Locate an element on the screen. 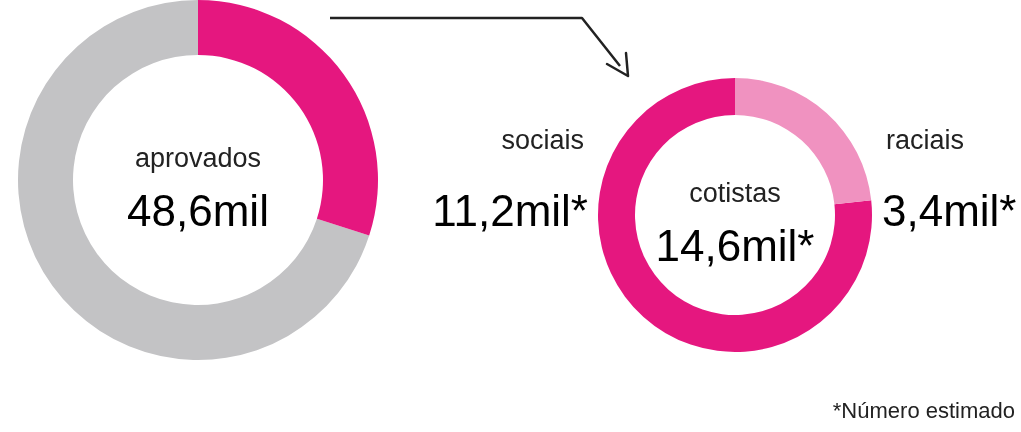  text: *Número estimado is located at coordinates (923, 410).